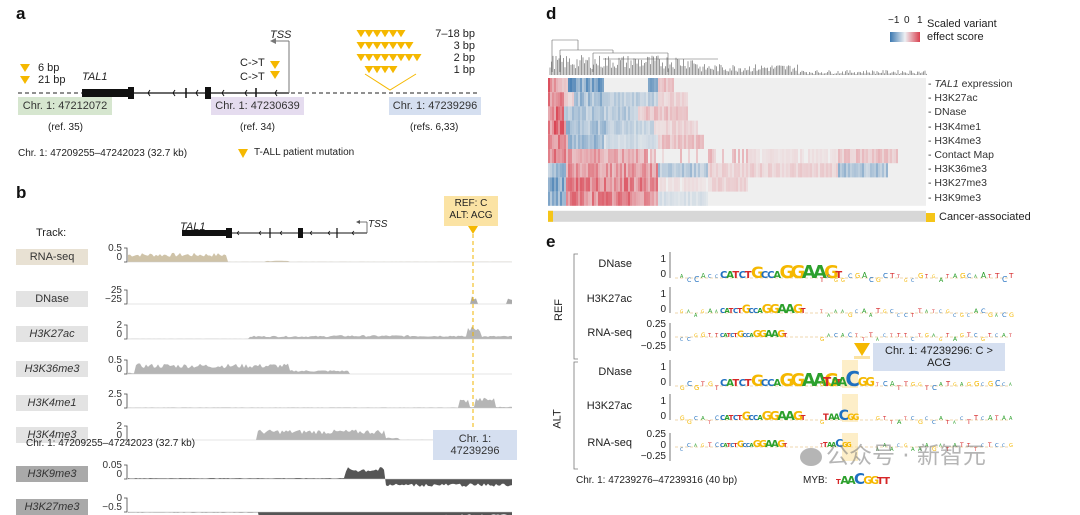 The width and height of the screenshot is (1080, 515). Describe the element at coordinates (955, 37) in the screenshot. I see `colorbar-title-2: effect score` at that location.